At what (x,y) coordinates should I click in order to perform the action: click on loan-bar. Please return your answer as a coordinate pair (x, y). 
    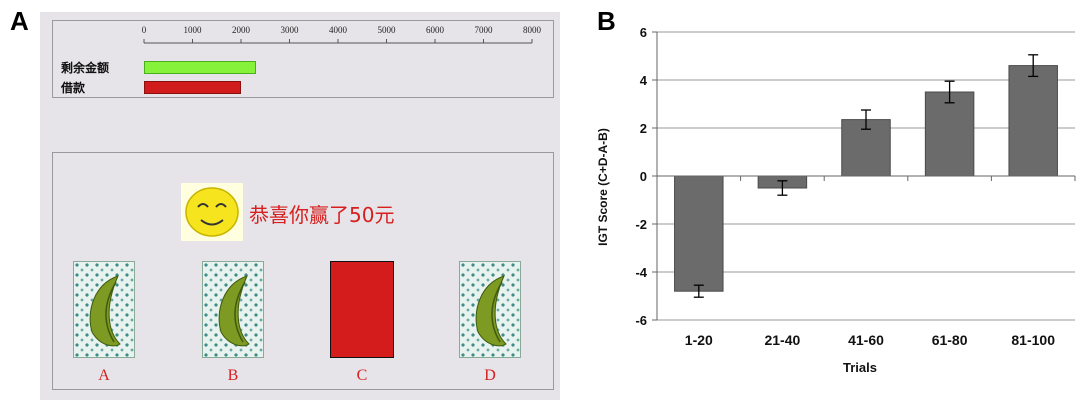
    Looking at the image, I should click on (192, 87).